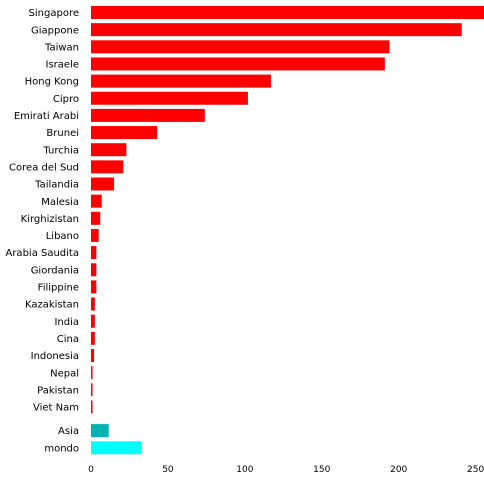 This screenshot has height=482, width=484. Describe the element at coordinates (93, 355) in the screenshot. I see `bar-indonesia` at that location.